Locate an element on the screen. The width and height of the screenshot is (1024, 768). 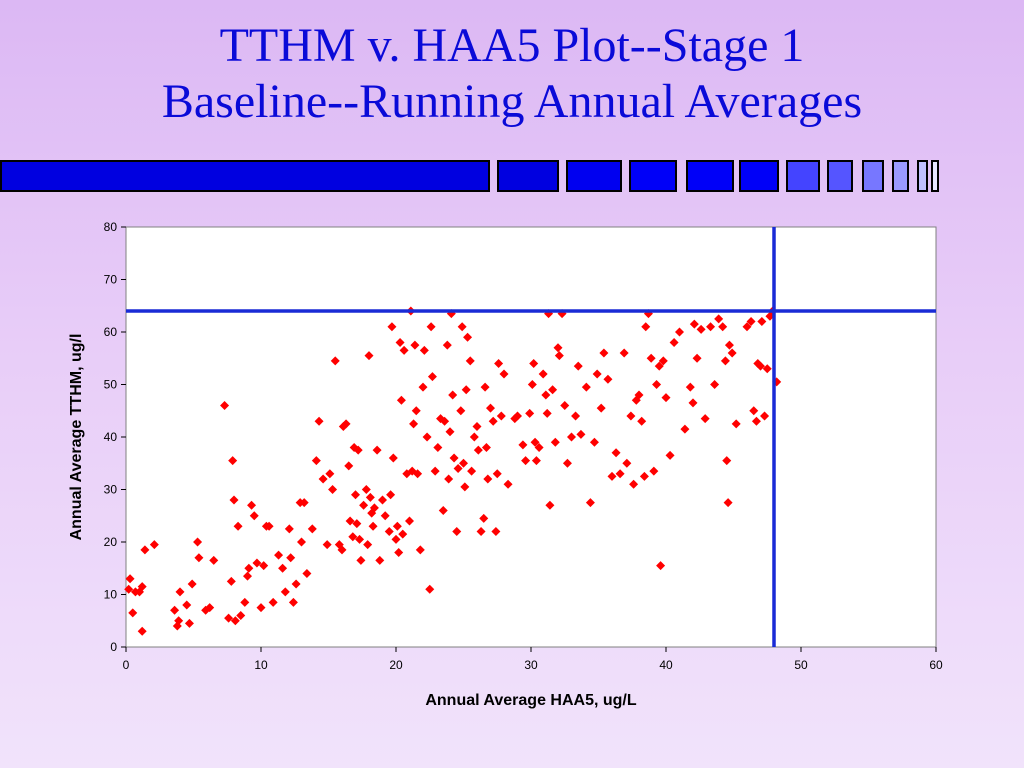
y-axis-title: Annual Average TTHM, ug/l is located at coordinates (76, 437).